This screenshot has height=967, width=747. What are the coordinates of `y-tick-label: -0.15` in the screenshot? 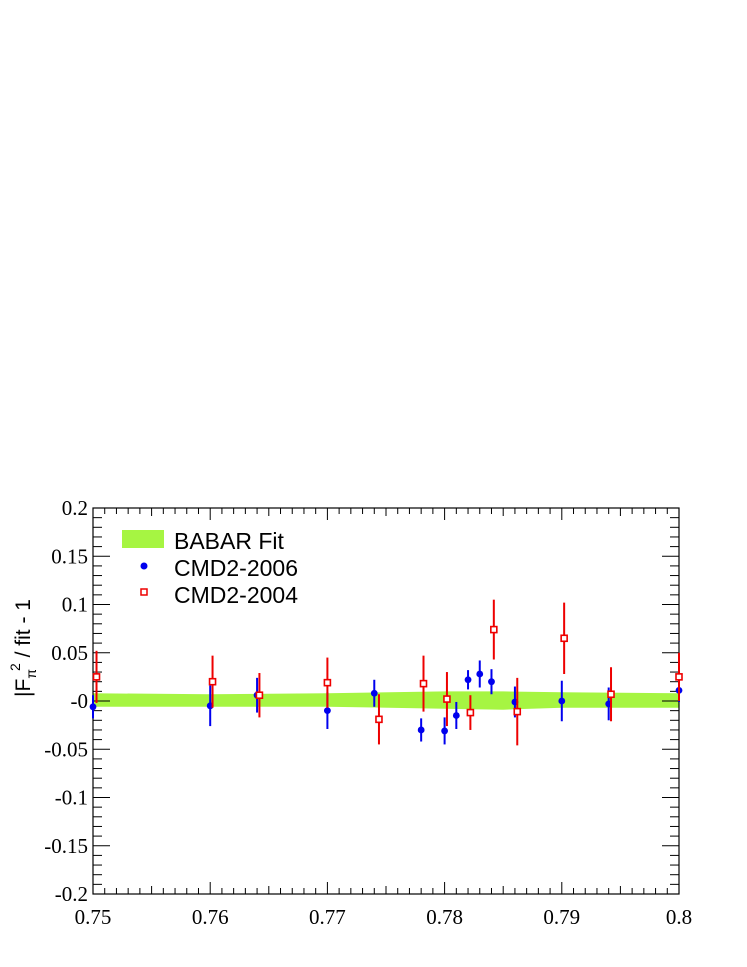 It's located at (66, 846).